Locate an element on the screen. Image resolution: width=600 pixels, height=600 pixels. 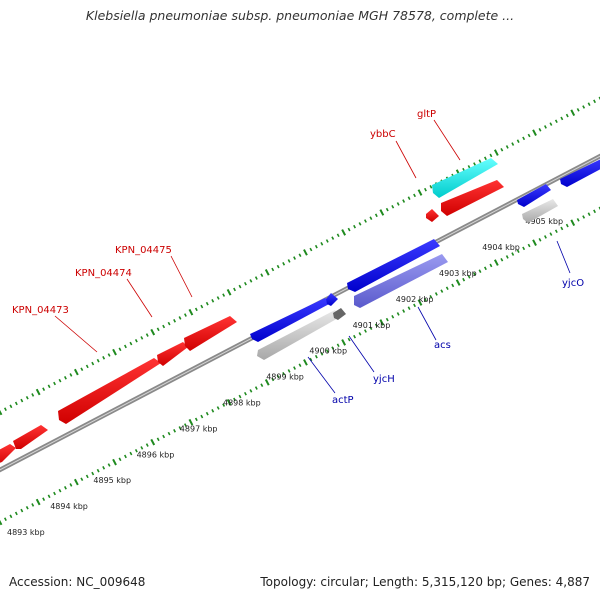
gene-label-gltp: gltP is located at coordinates (426, 114).